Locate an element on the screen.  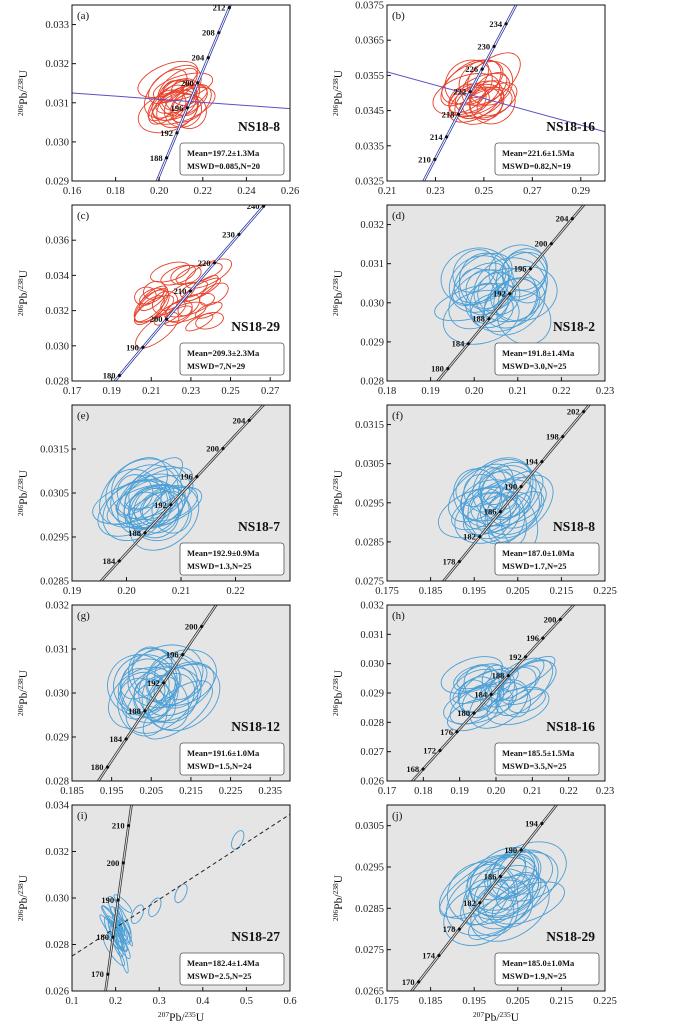
x-tick-label: 0.5 is located at coordinates (246, 1001).